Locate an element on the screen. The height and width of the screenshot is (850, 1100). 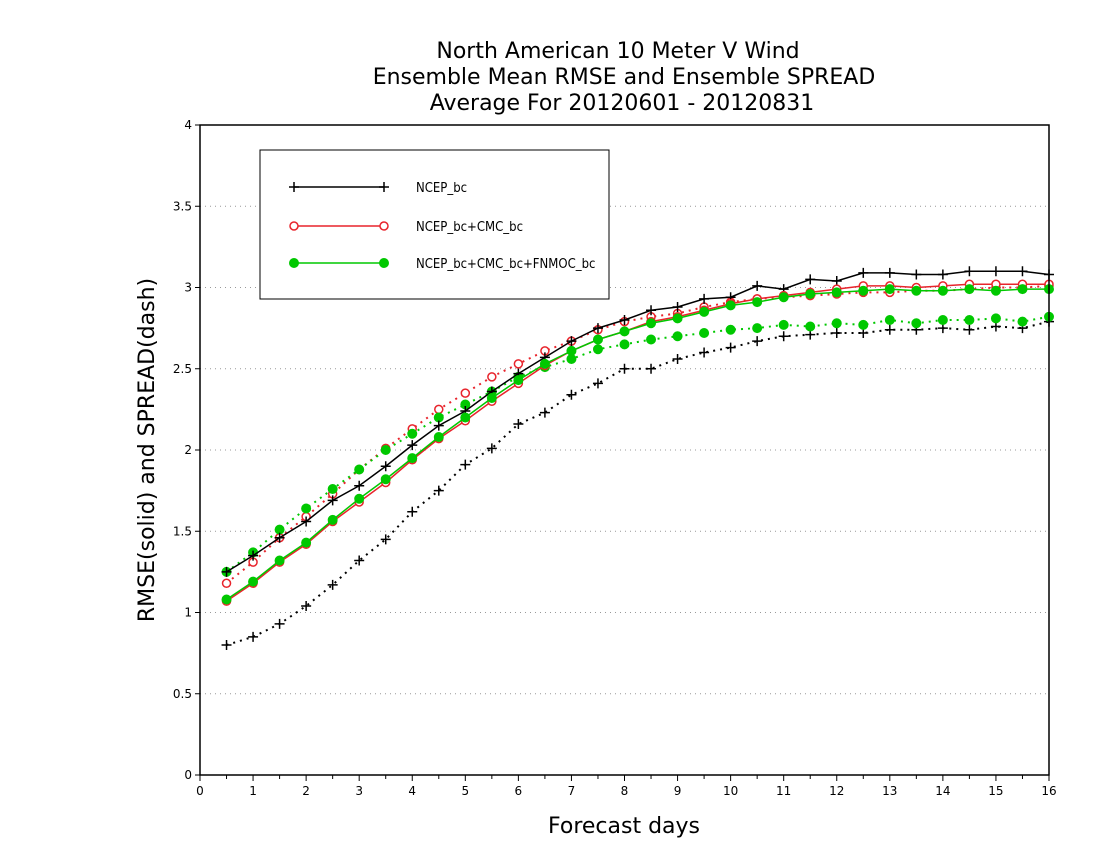
y-tick-label: 4 is located at coordinates (188, 125).